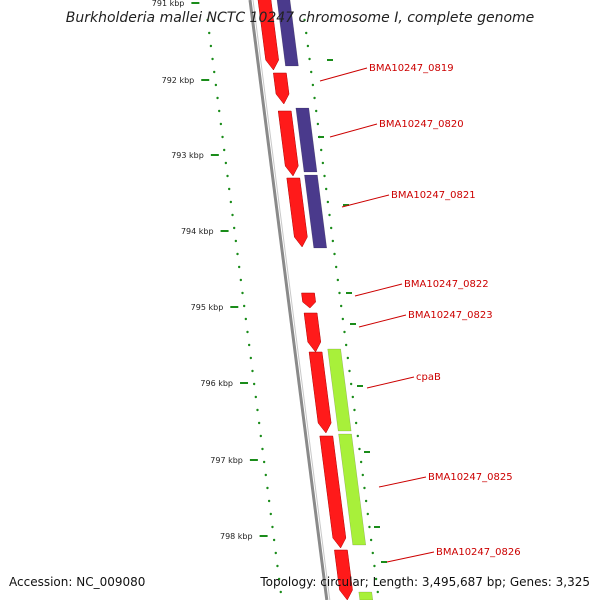  Describe the element at coordinates (111, 582) in the screenshot. I see `accession-value: NC_009080` at that location.